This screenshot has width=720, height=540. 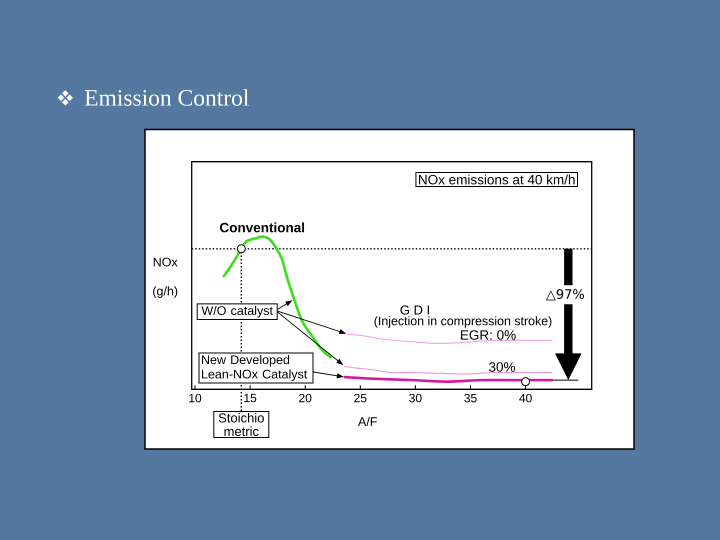 I want to click on annotation: W/O catalyst, so click(x=237, y=312).